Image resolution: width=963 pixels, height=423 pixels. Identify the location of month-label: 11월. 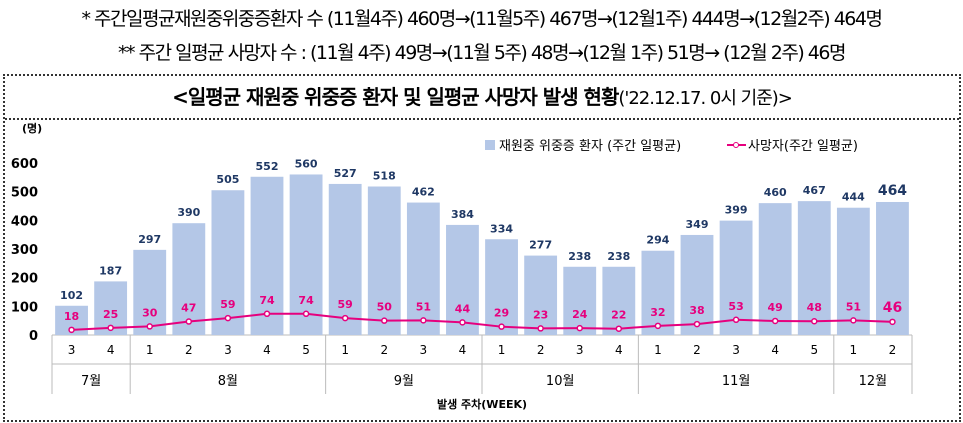
(736, 381).